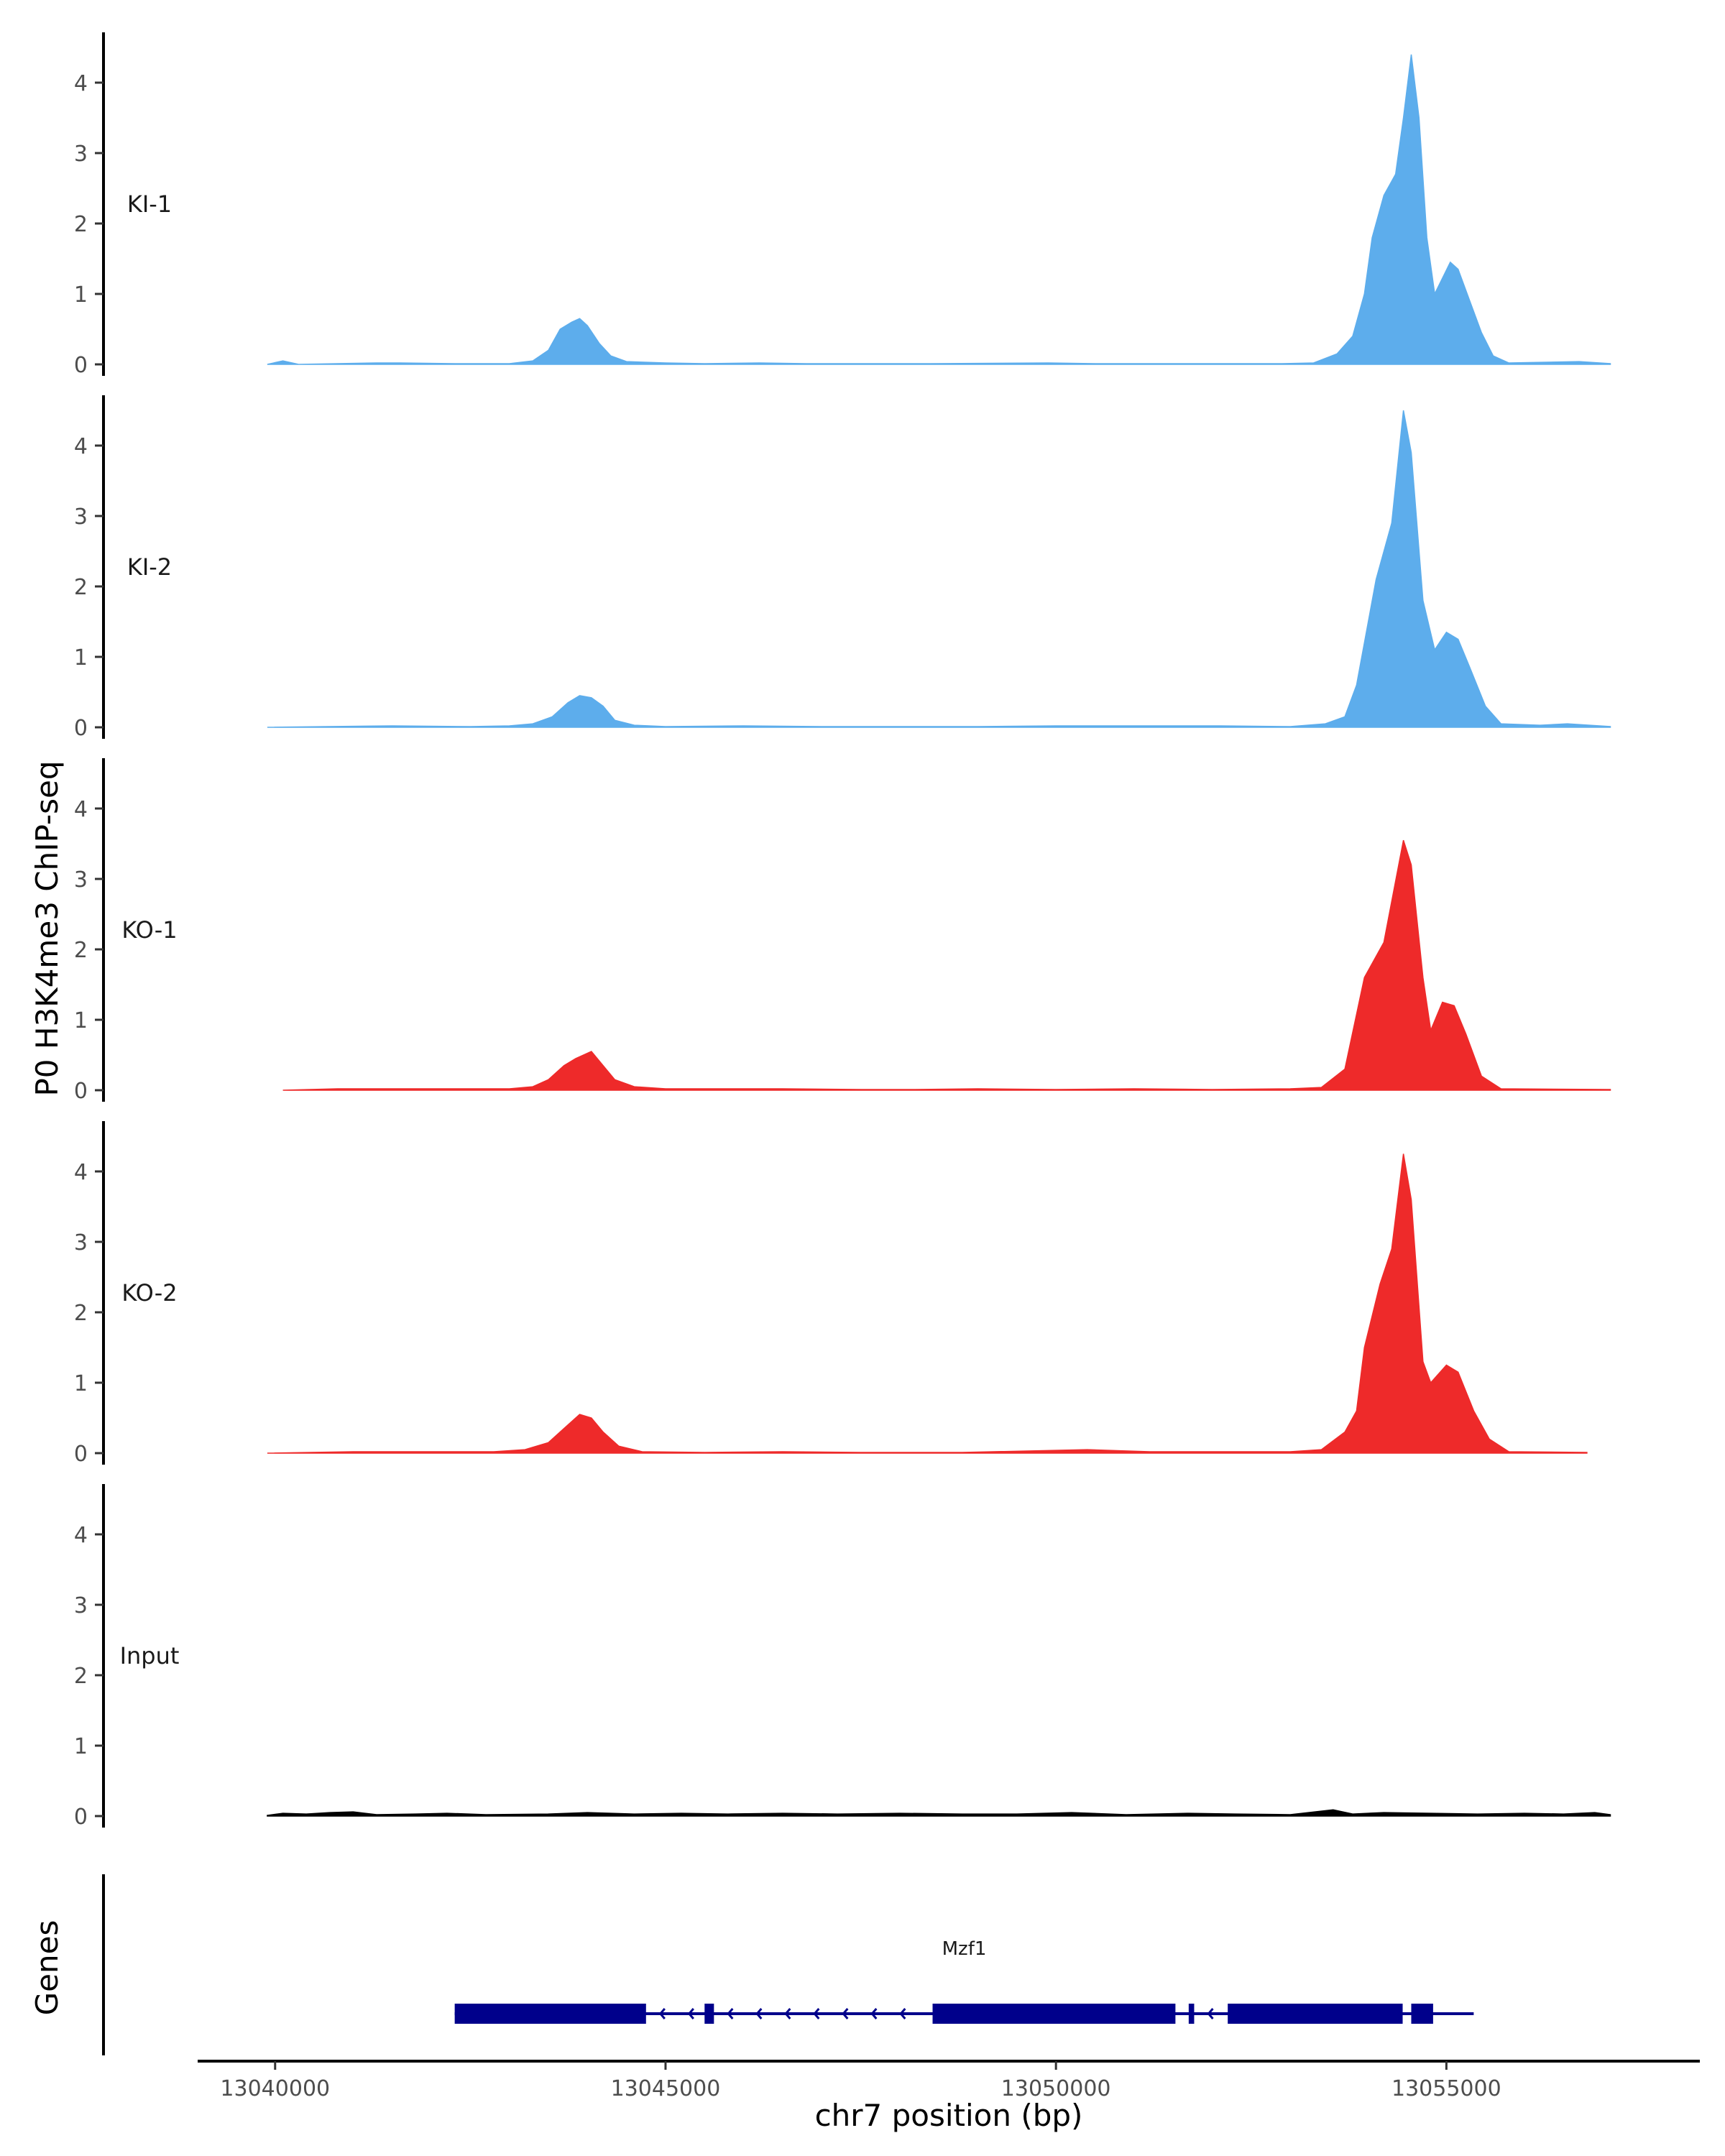  Describe the element at coordinates (964, 1949) in the screenshot. I see `gene-name-label: Mzf1` at that location.